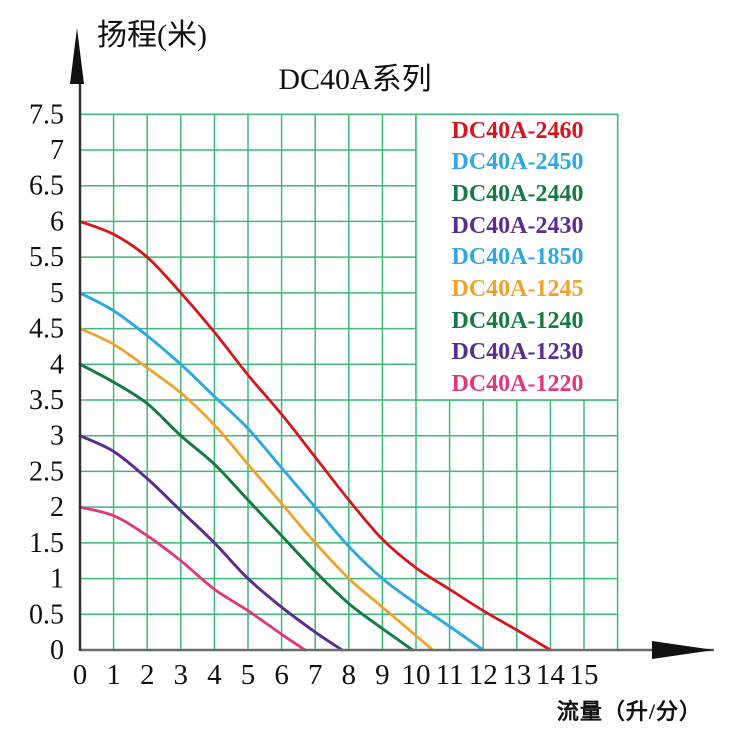  I want to click on x-tick-label: 6, so click(281, 675).